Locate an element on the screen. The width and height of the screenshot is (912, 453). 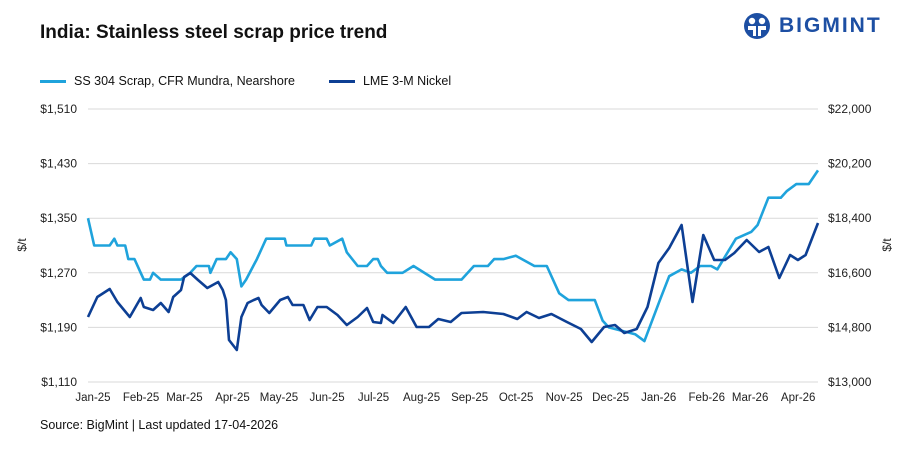
x-tick-label: Aug-25 is located at coordinates (421, 398).